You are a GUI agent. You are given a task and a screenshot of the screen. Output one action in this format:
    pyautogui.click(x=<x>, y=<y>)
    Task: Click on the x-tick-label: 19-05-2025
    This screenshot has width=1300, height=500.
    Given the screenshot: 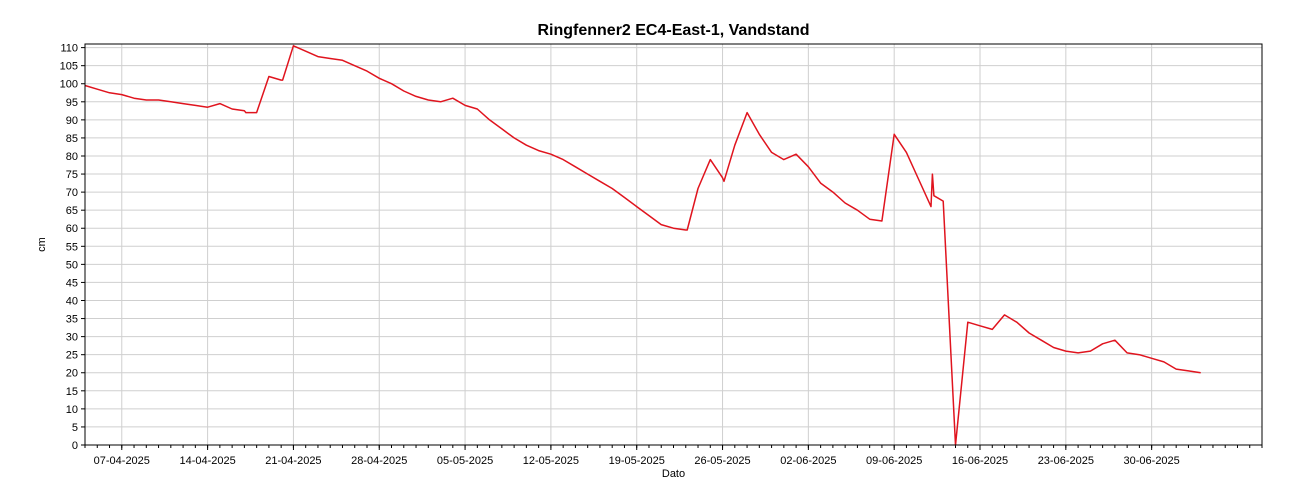 What is the action you would take?
    pyautogui.click(x=637, y=461)
    